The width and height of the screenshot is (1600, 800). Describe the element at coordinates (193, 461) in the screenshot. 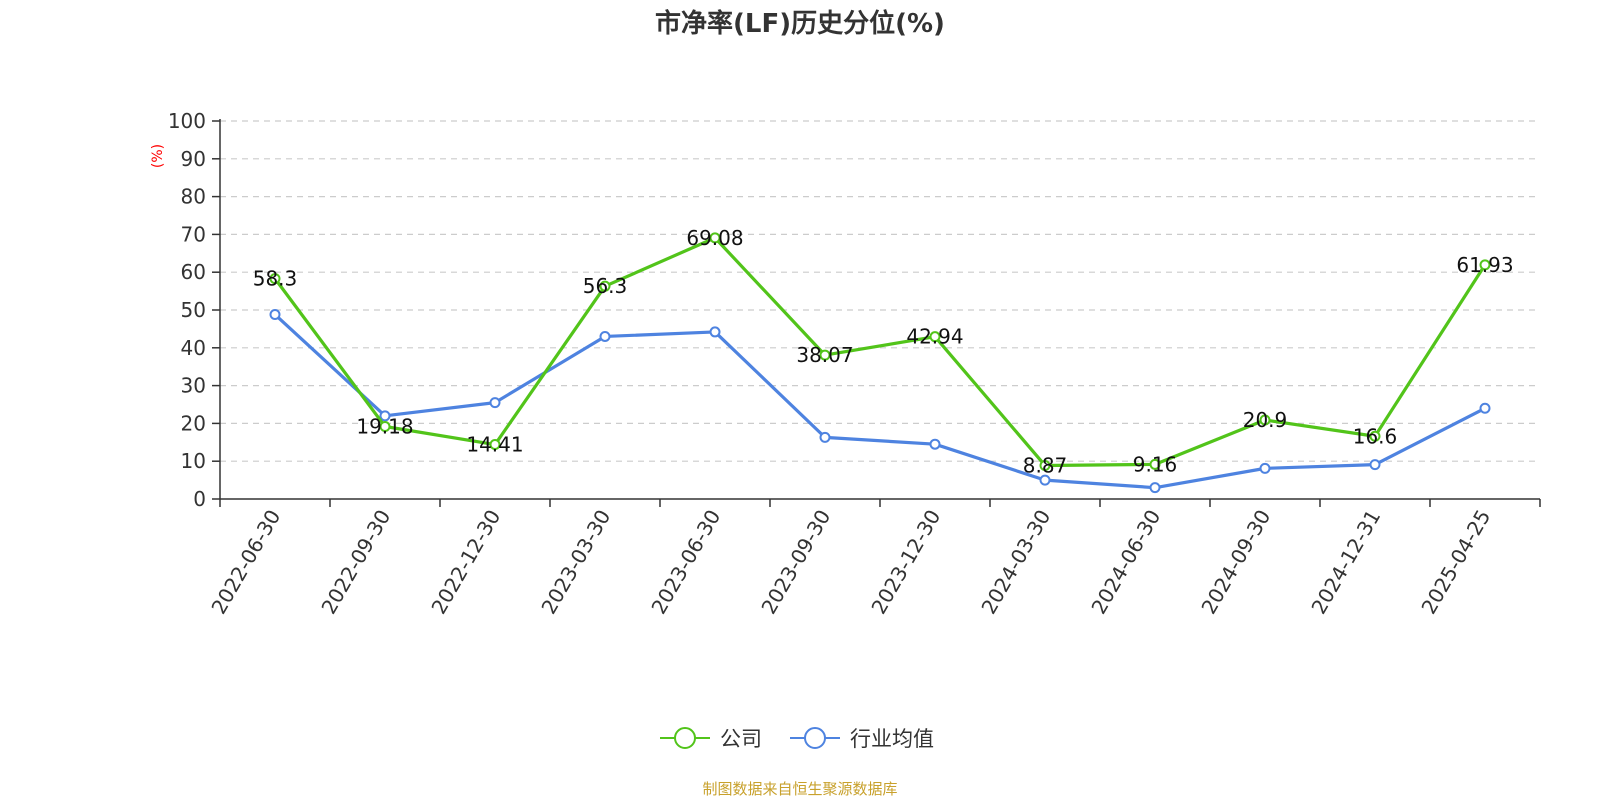

I see `y-tick-label-10: 10` at that location.